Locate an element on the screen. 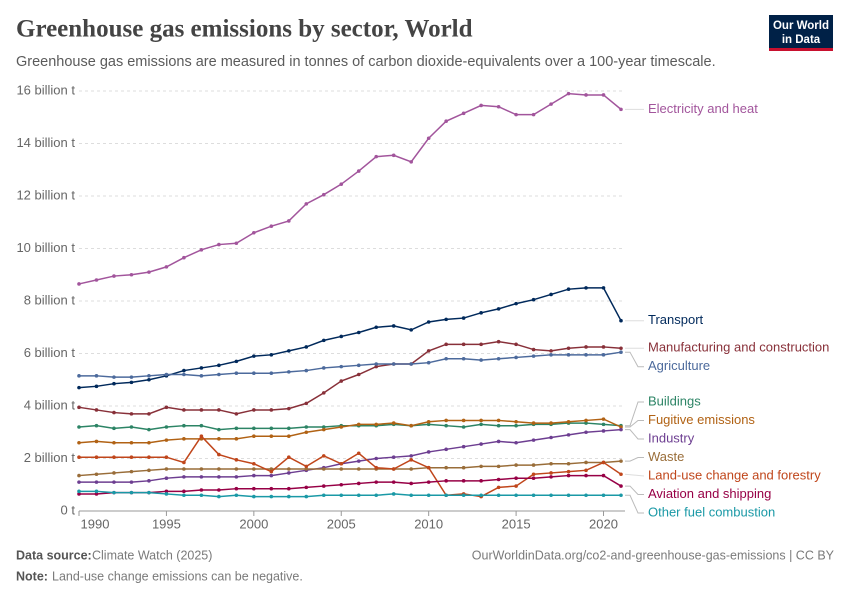 The image size is (850, 600). logo-text: Our World is located at coordinates (801, 26).